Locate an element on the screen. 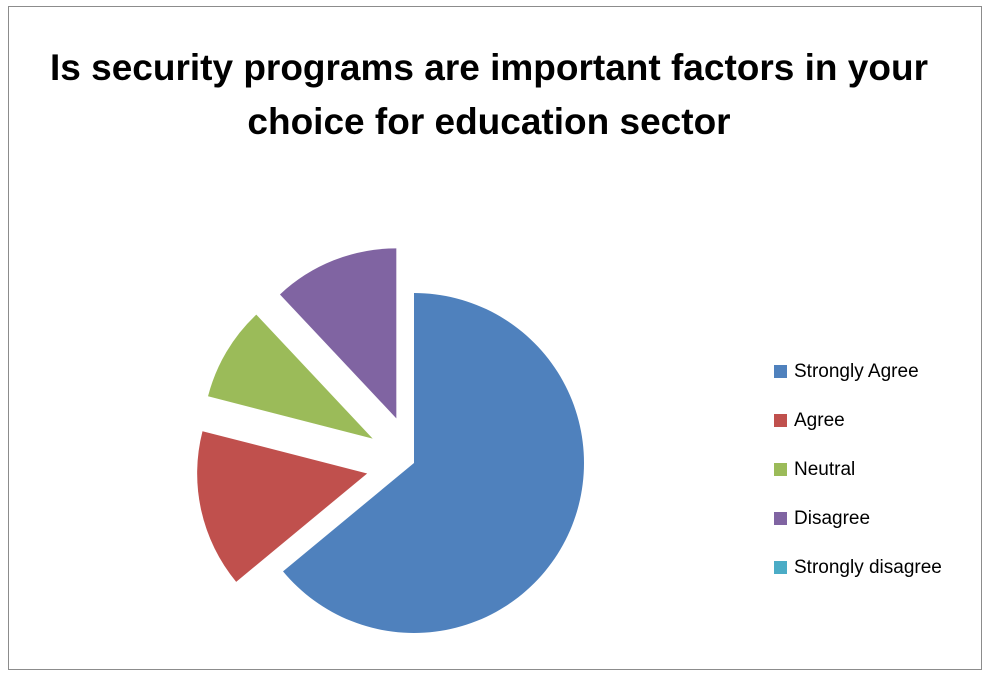 The width and height of the screenshot is (989, 678). pie-slice-neutral is located at coordinates (290, 376).